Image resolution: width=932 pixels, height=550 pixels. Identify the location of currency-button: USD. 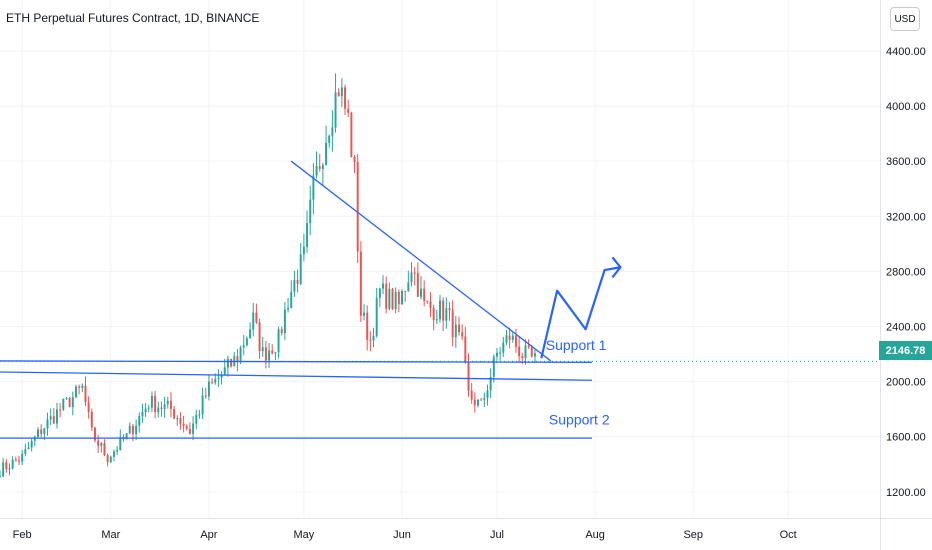
(905, 19).